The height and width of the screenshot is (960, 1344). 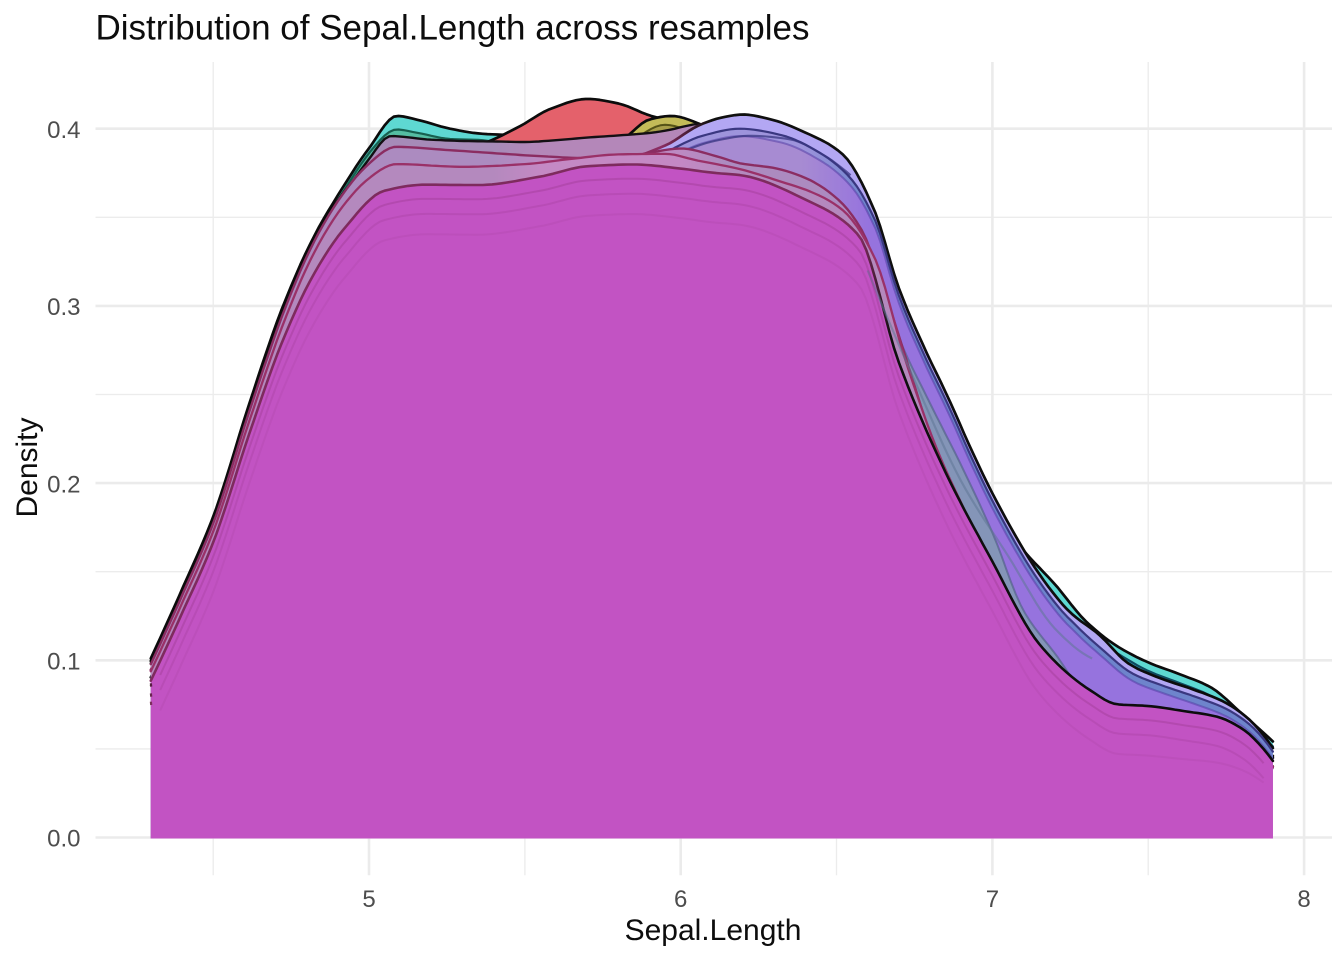 I want to click on svg-text: 0.4, so click(x=63, y=130).